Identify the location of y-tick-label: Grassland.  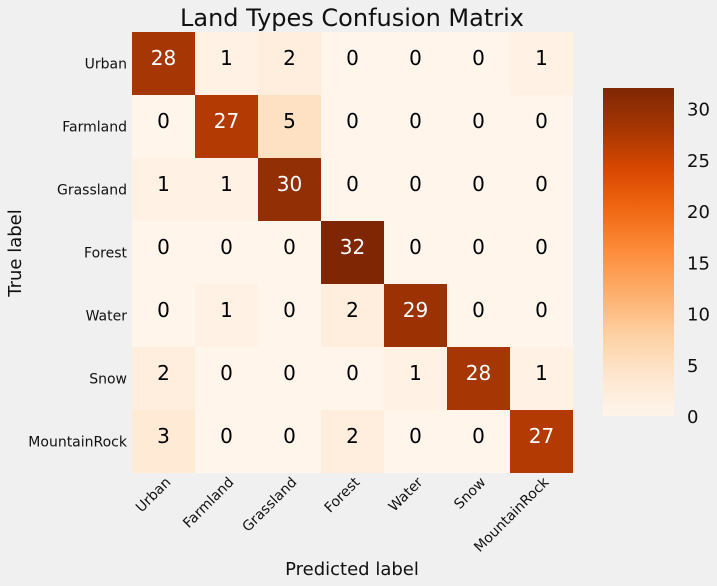
(92, 191).